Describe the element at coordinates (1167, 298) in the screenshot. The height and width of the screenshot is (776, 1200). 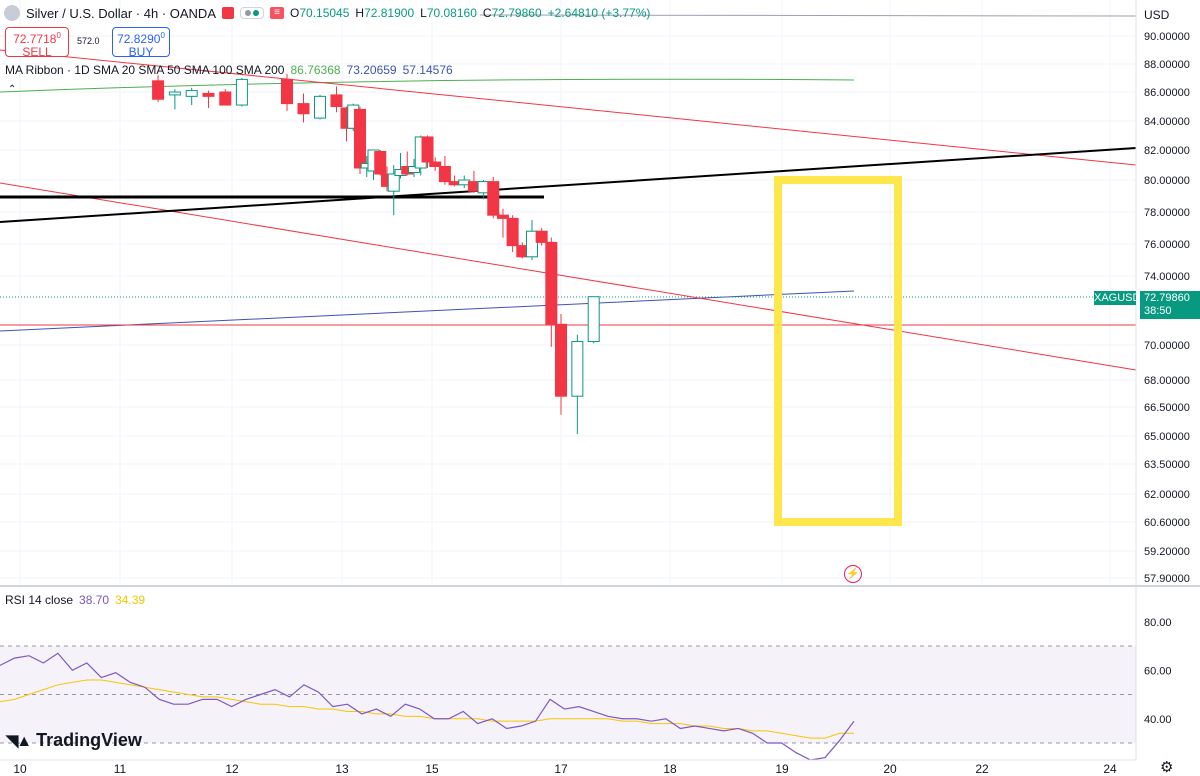
I see `last-price: 72.79860` at that location.